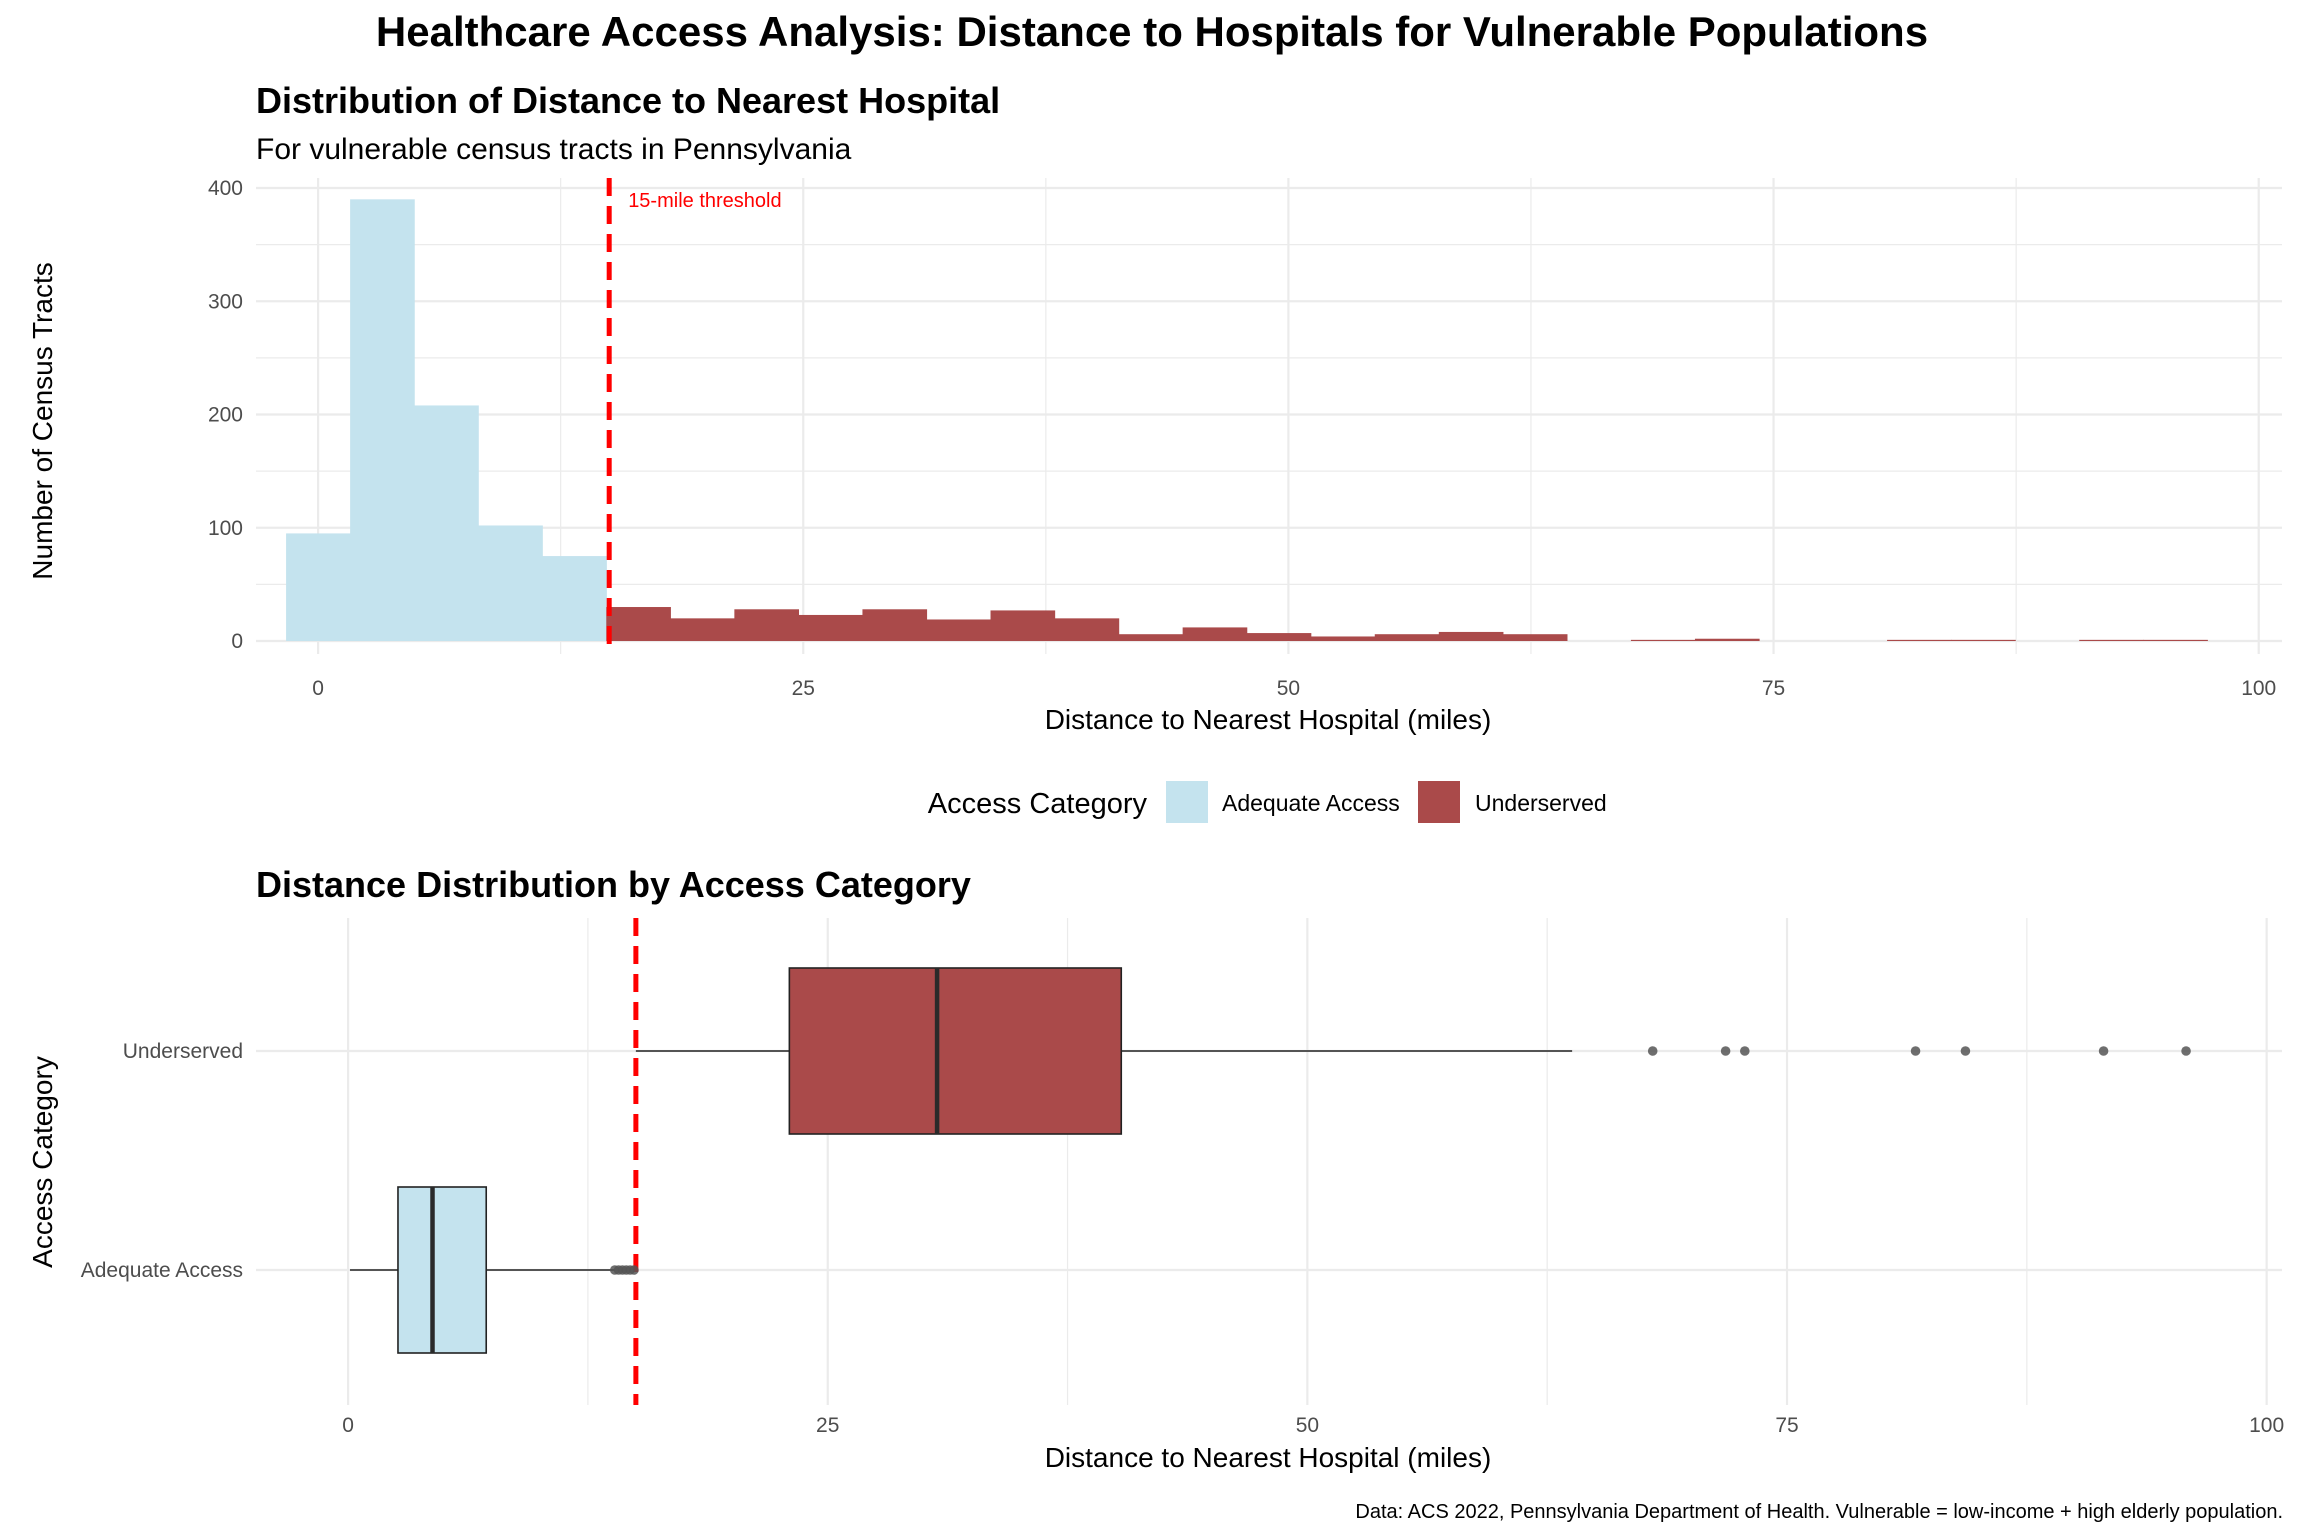 Image resolution: width=2304 pixels, height=1536 pixels. What do you see at coordinates (1541, 803) in the screenshot?
I see `legend-label-underserved: Underserved` at bounding box center [1541, 803].